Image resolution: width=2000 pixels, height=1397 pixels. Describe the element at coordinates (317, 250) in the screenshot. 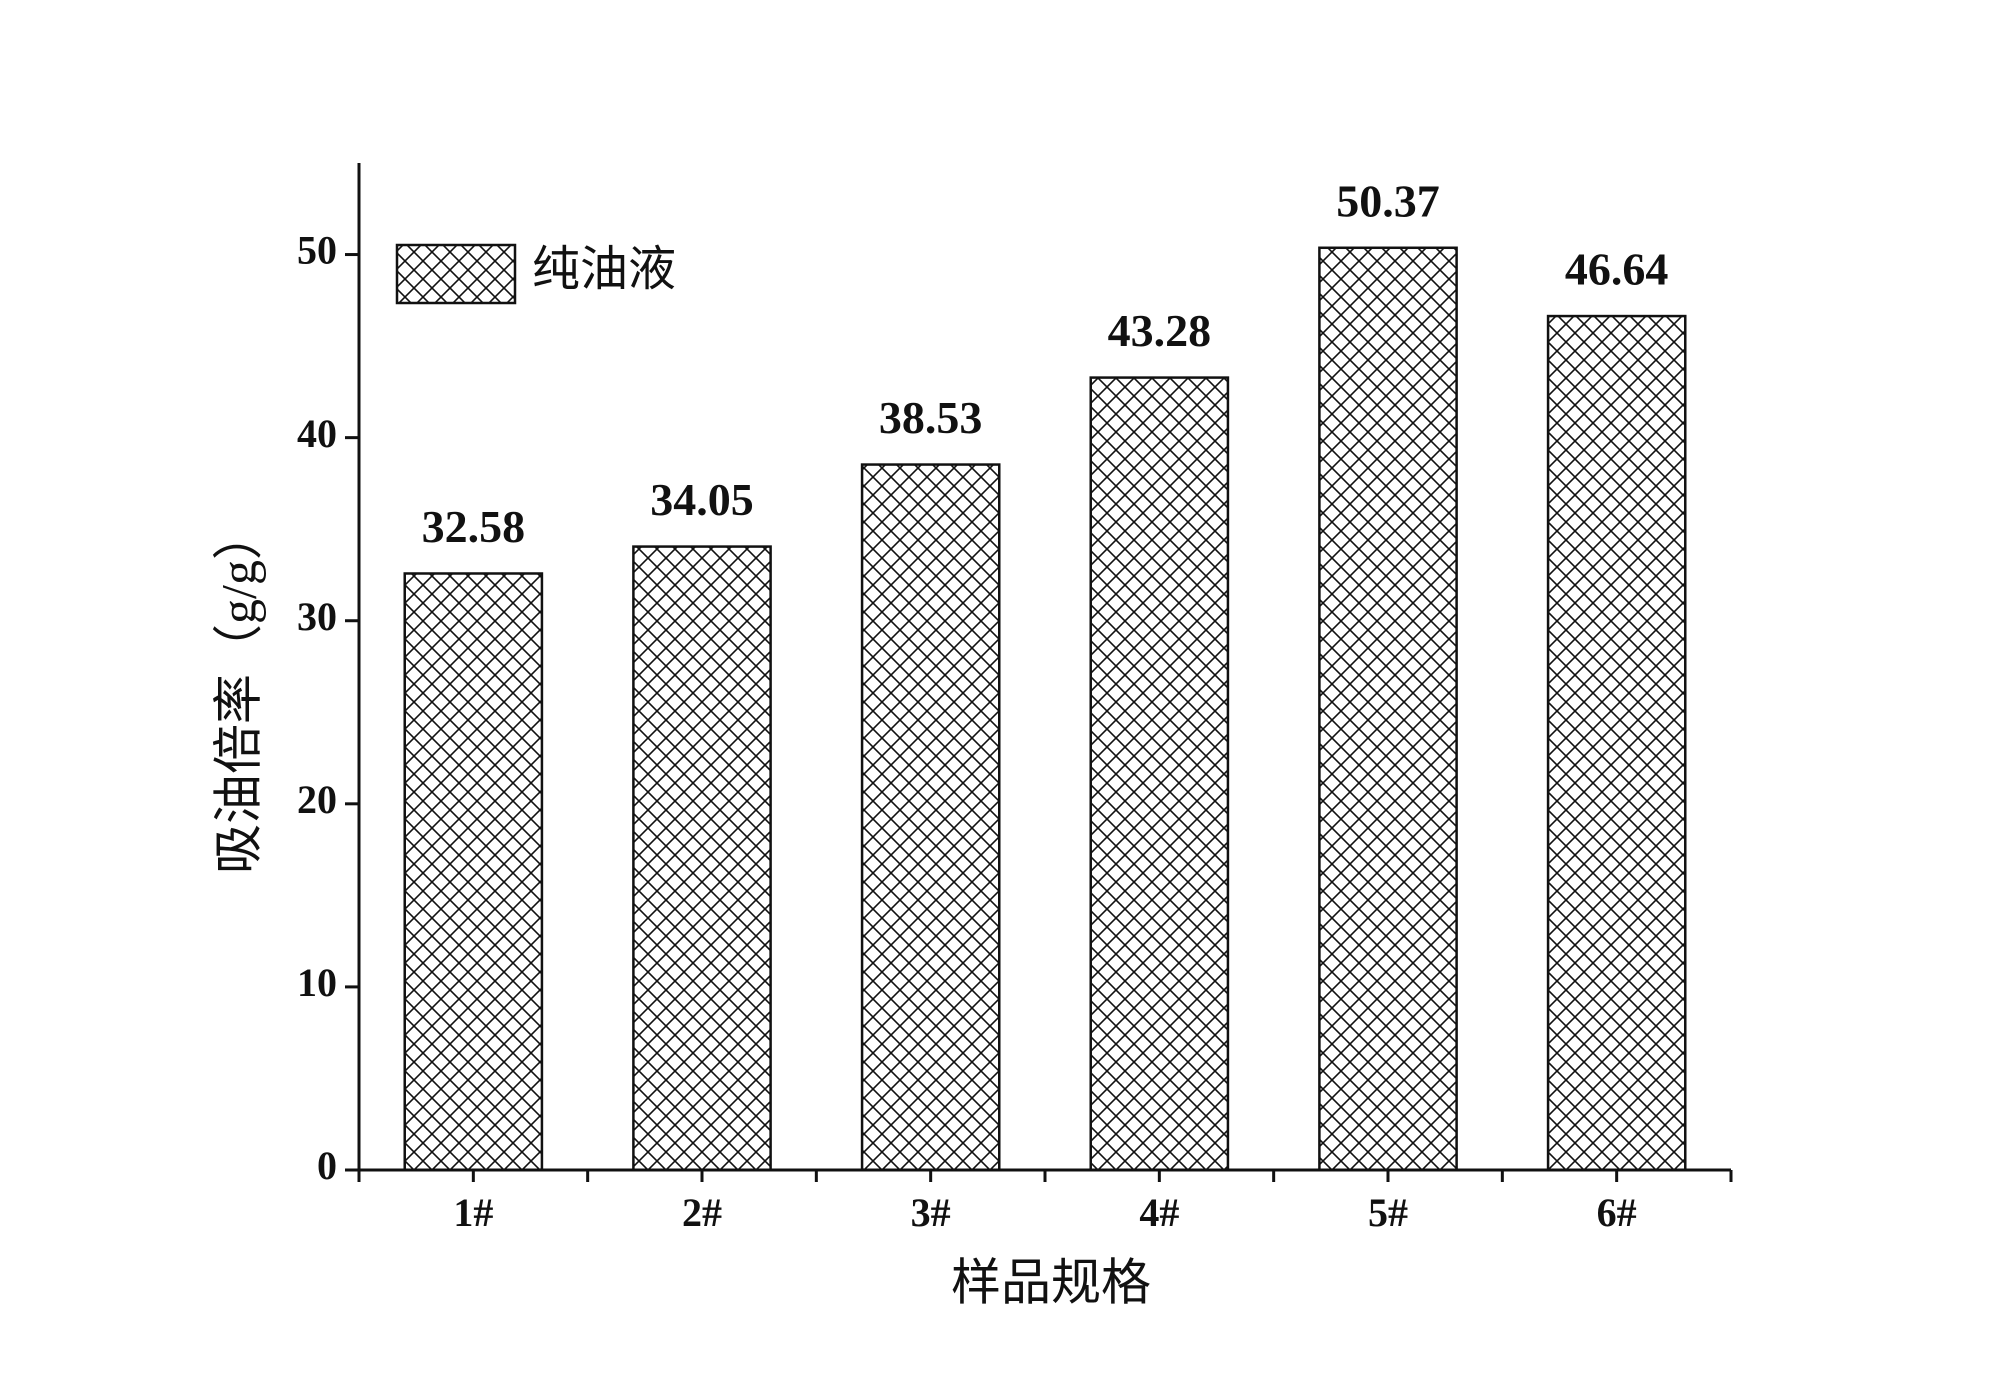

I see `y-tick-label: 50` at that location.